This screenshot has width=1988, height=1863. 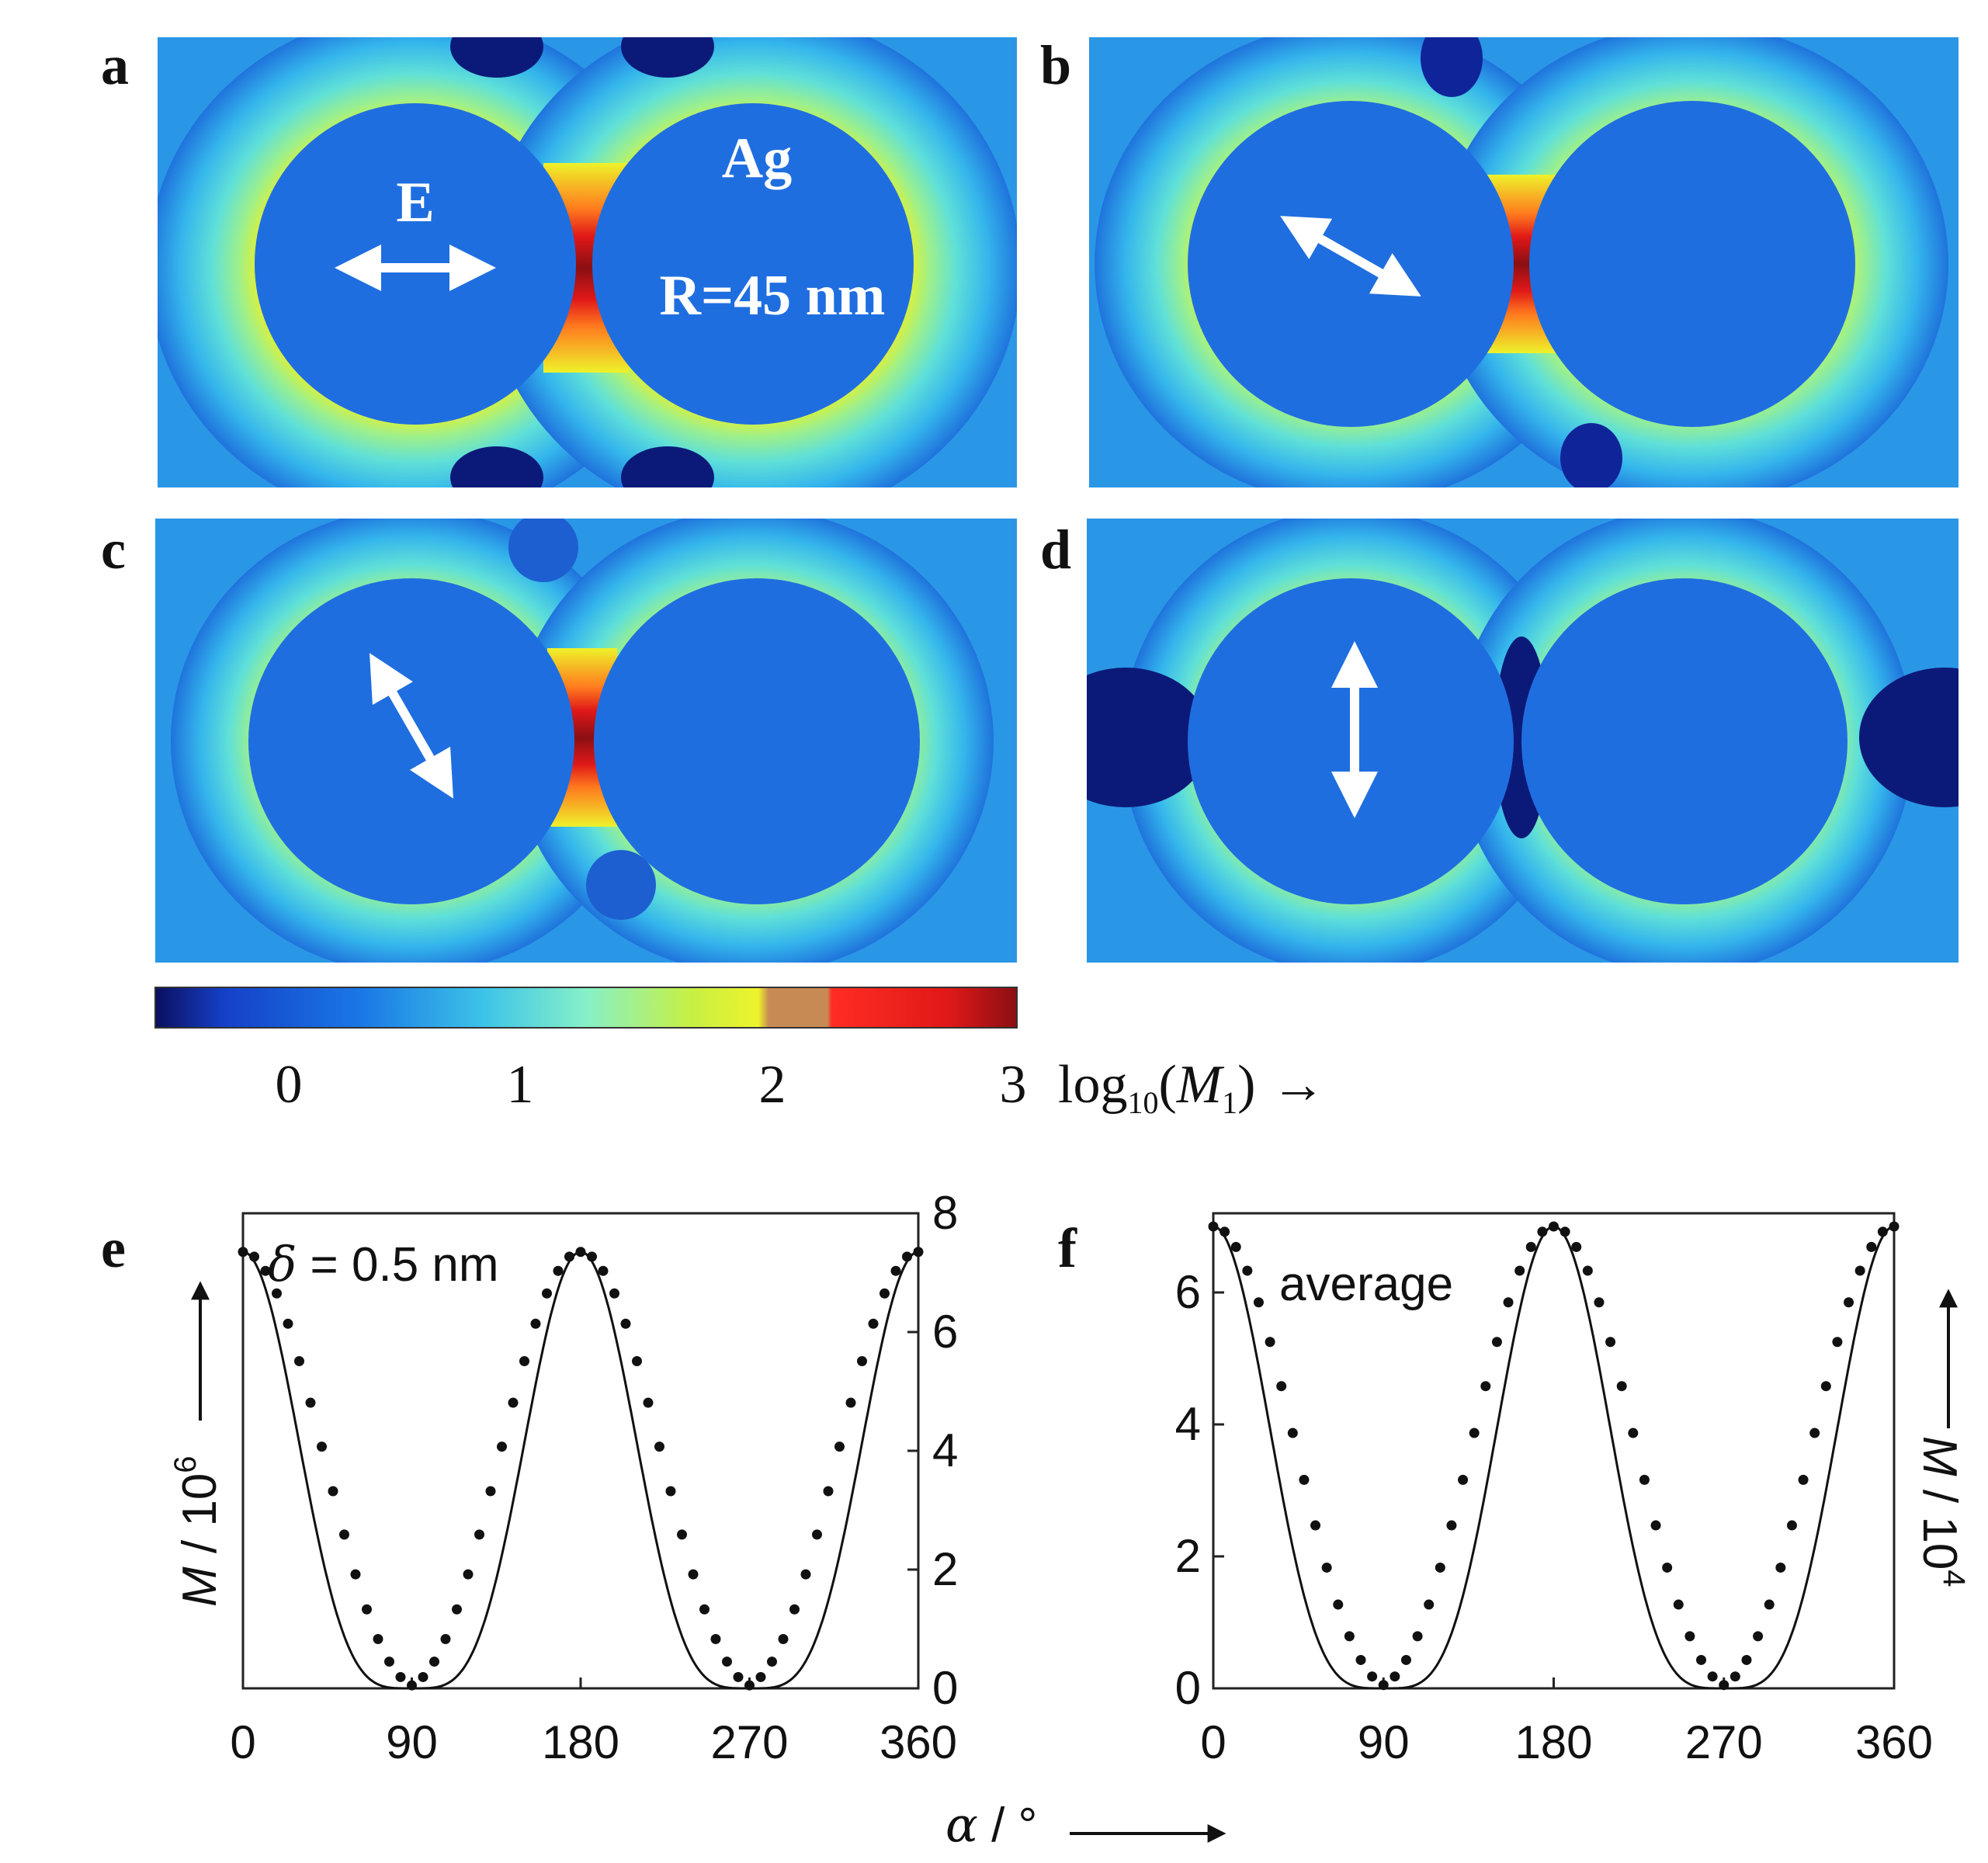 I want to click on colorbar: 0 1 2 3 log10(M1) →, so click(x=739, y=1053).